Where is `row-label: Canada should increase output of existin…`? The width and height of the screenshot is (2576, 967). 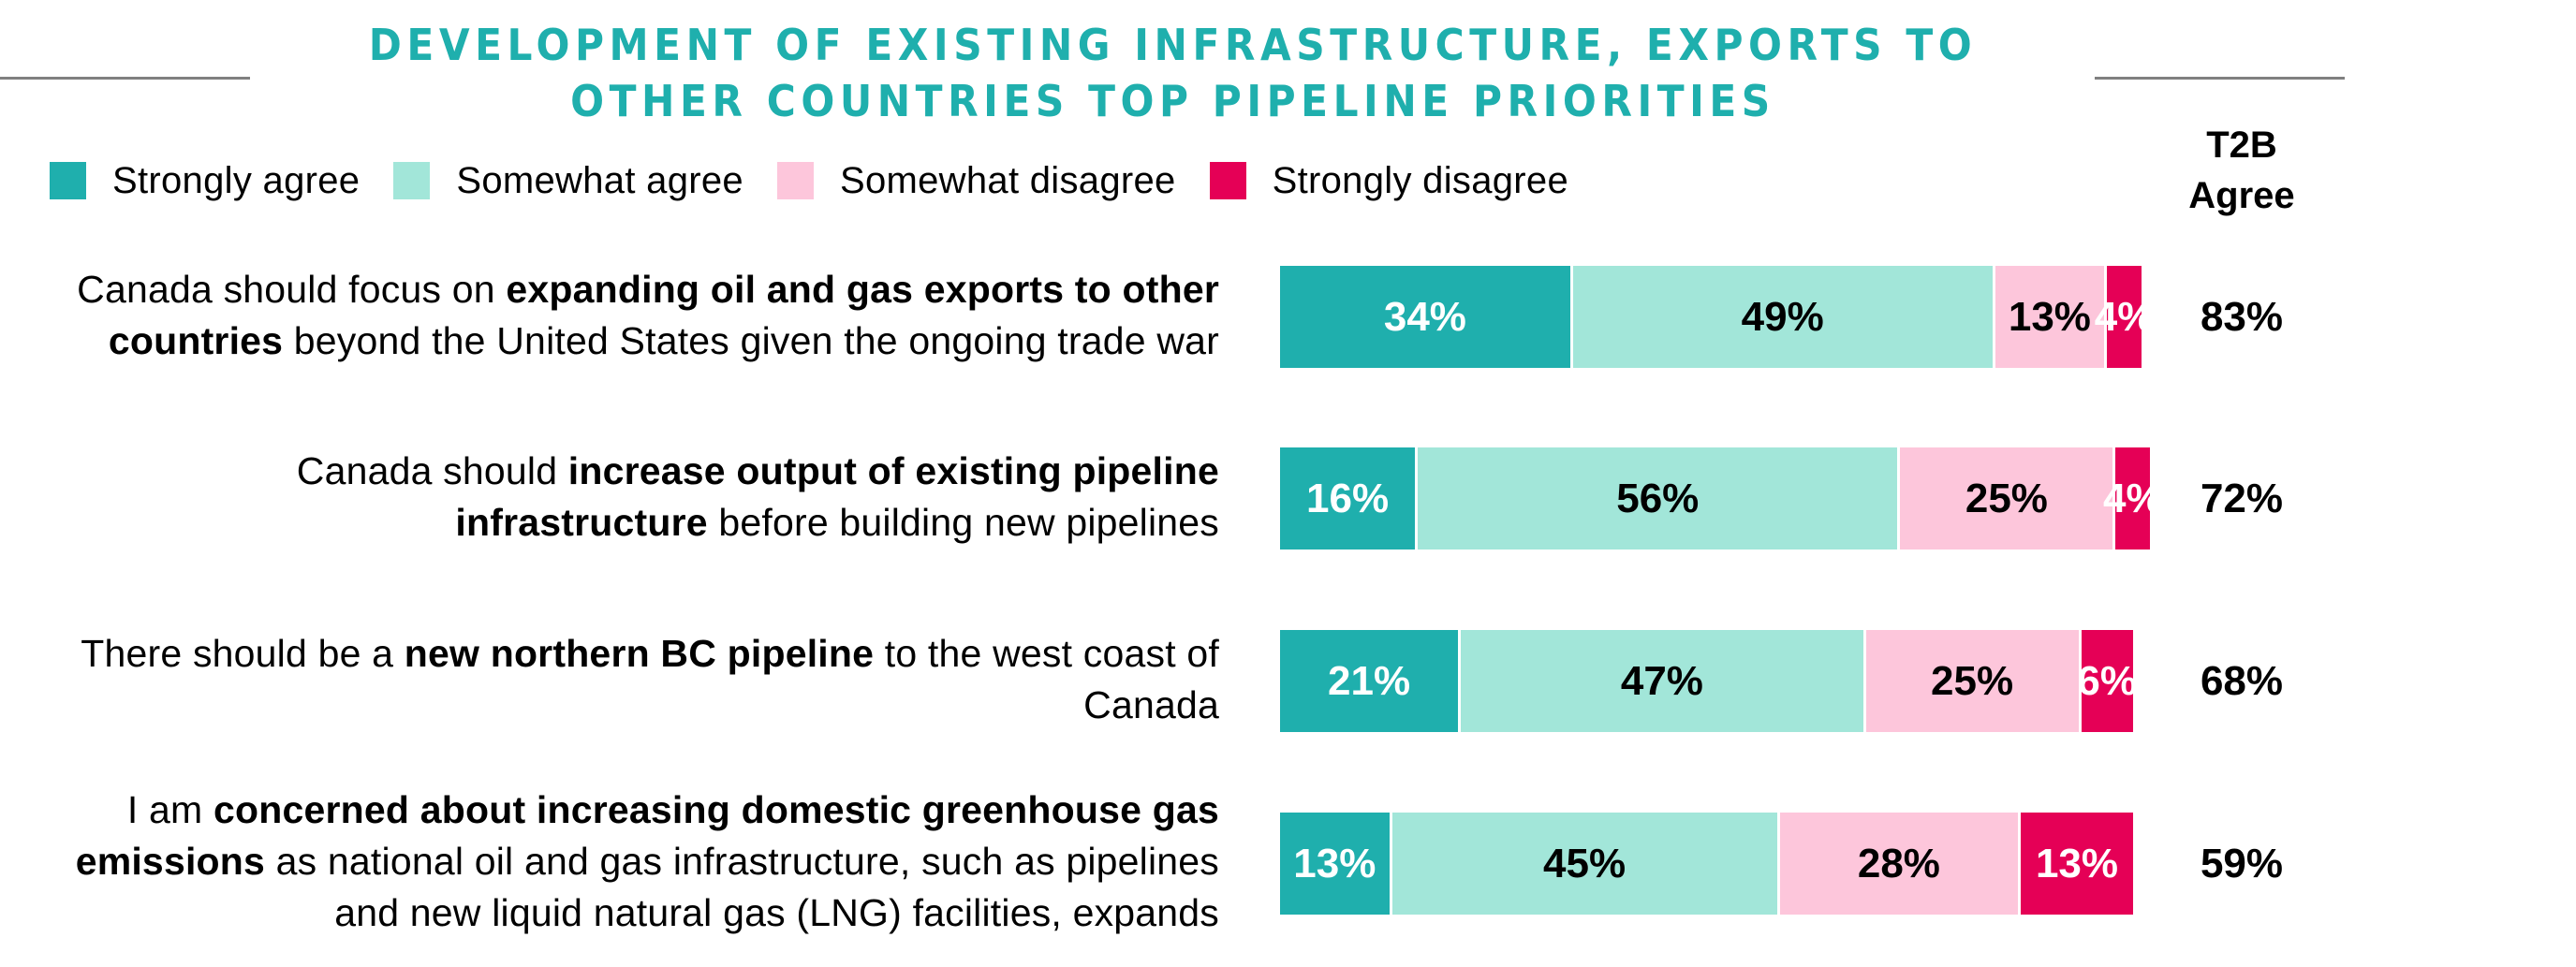
row-label: Canada should increase output of existin… is located at coordinates (634, 498).